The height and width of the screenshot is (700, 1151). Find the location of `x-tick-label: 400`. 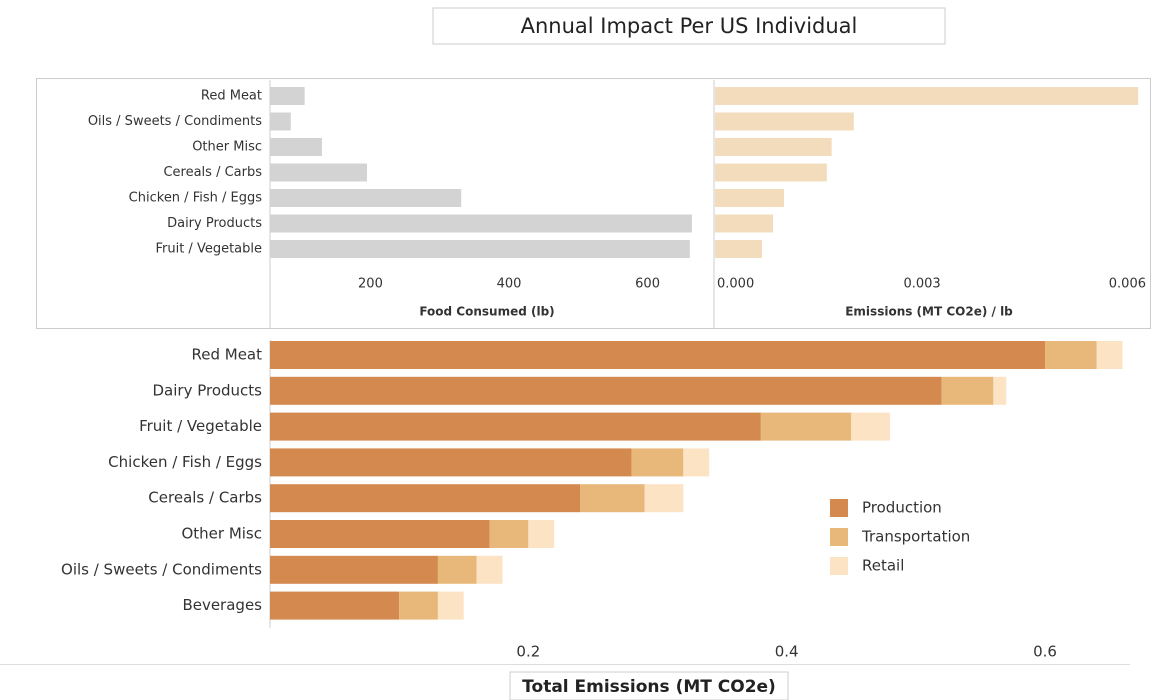

x-tick-label: 400 is located at coordinates (509, 284).